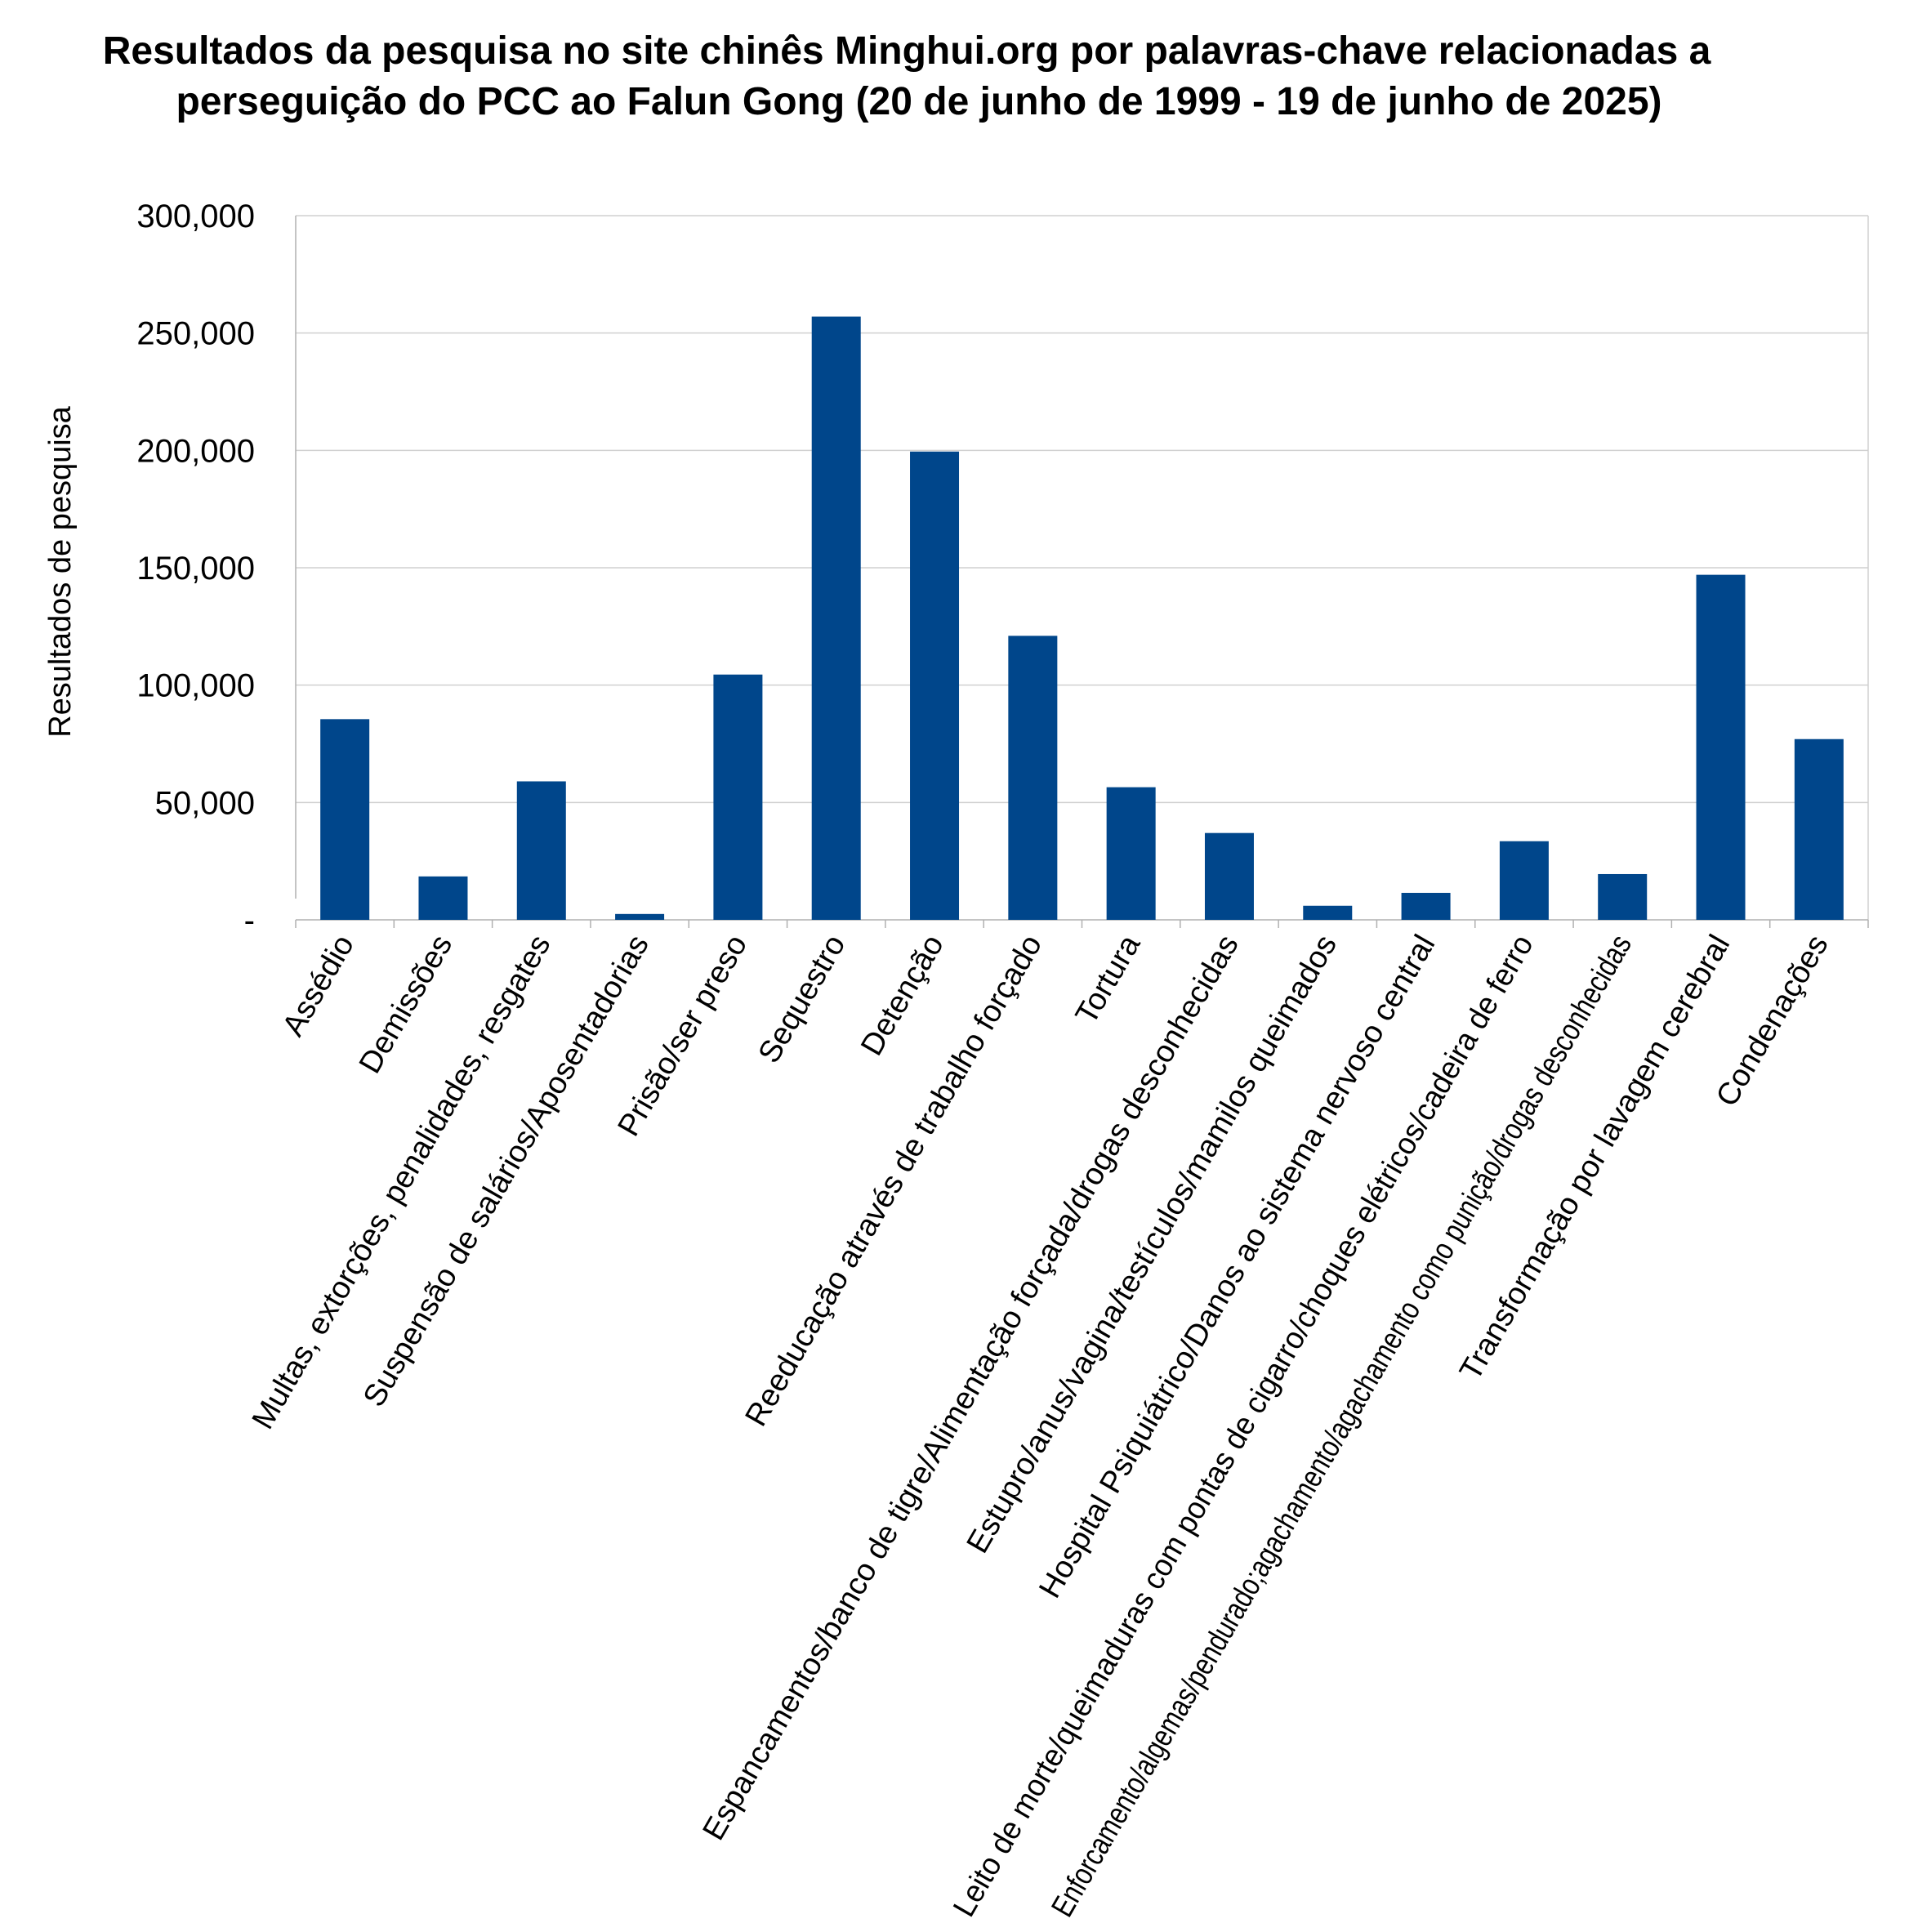 This screenshot has width=1909, height=1932. Describe the element at coordinates (250, 921) in the screenshot. I see `y-tick-label: -` at that location.